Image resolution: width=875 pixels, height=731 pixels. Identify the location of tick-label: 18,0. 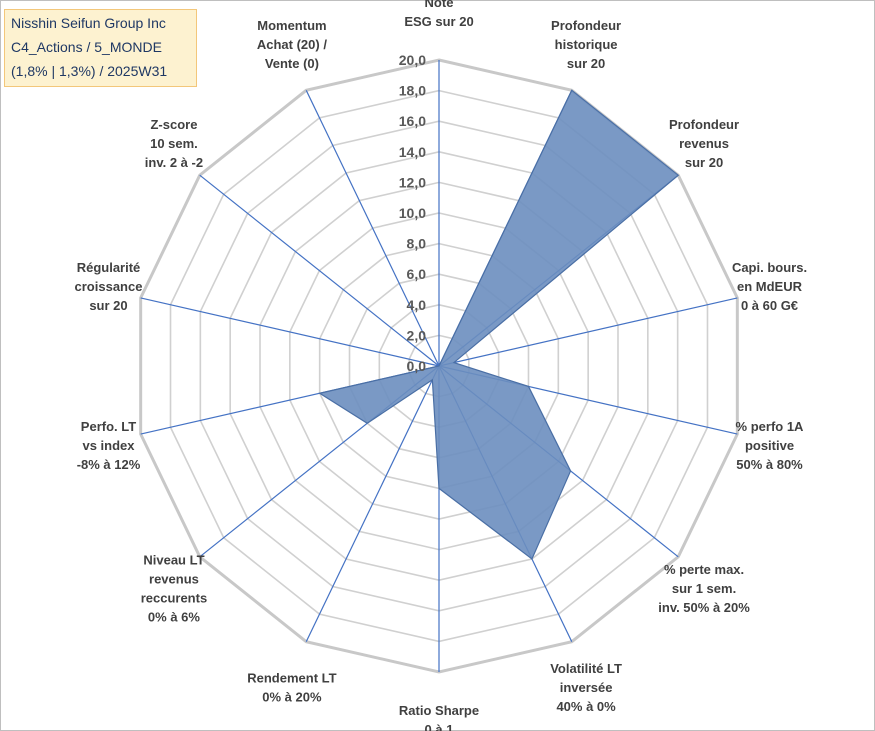
(412, 91).